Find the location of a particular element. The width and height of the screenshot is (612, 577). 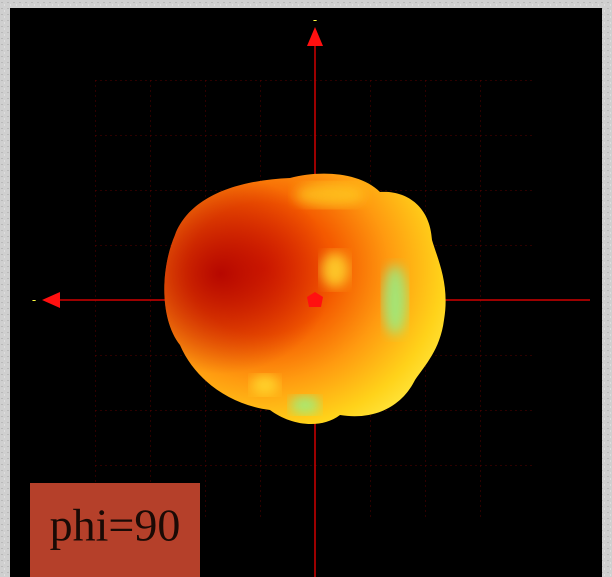

label-box is located at coordinates (115, 530).